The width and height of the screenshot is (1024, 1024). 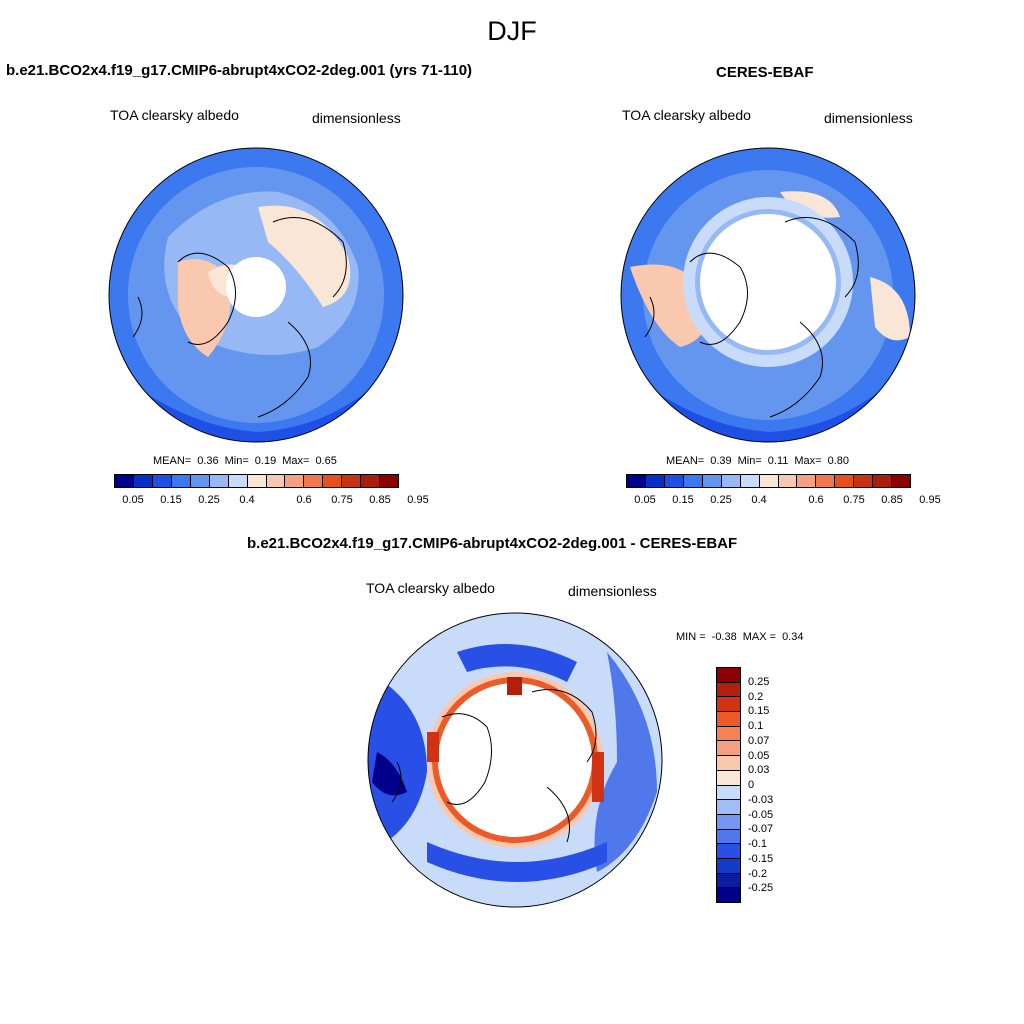 What do you see at coordinates (757, 844) in the screenshot?
I see `colorbar-tick-label: -0.1` at bounding box center [757, 844].